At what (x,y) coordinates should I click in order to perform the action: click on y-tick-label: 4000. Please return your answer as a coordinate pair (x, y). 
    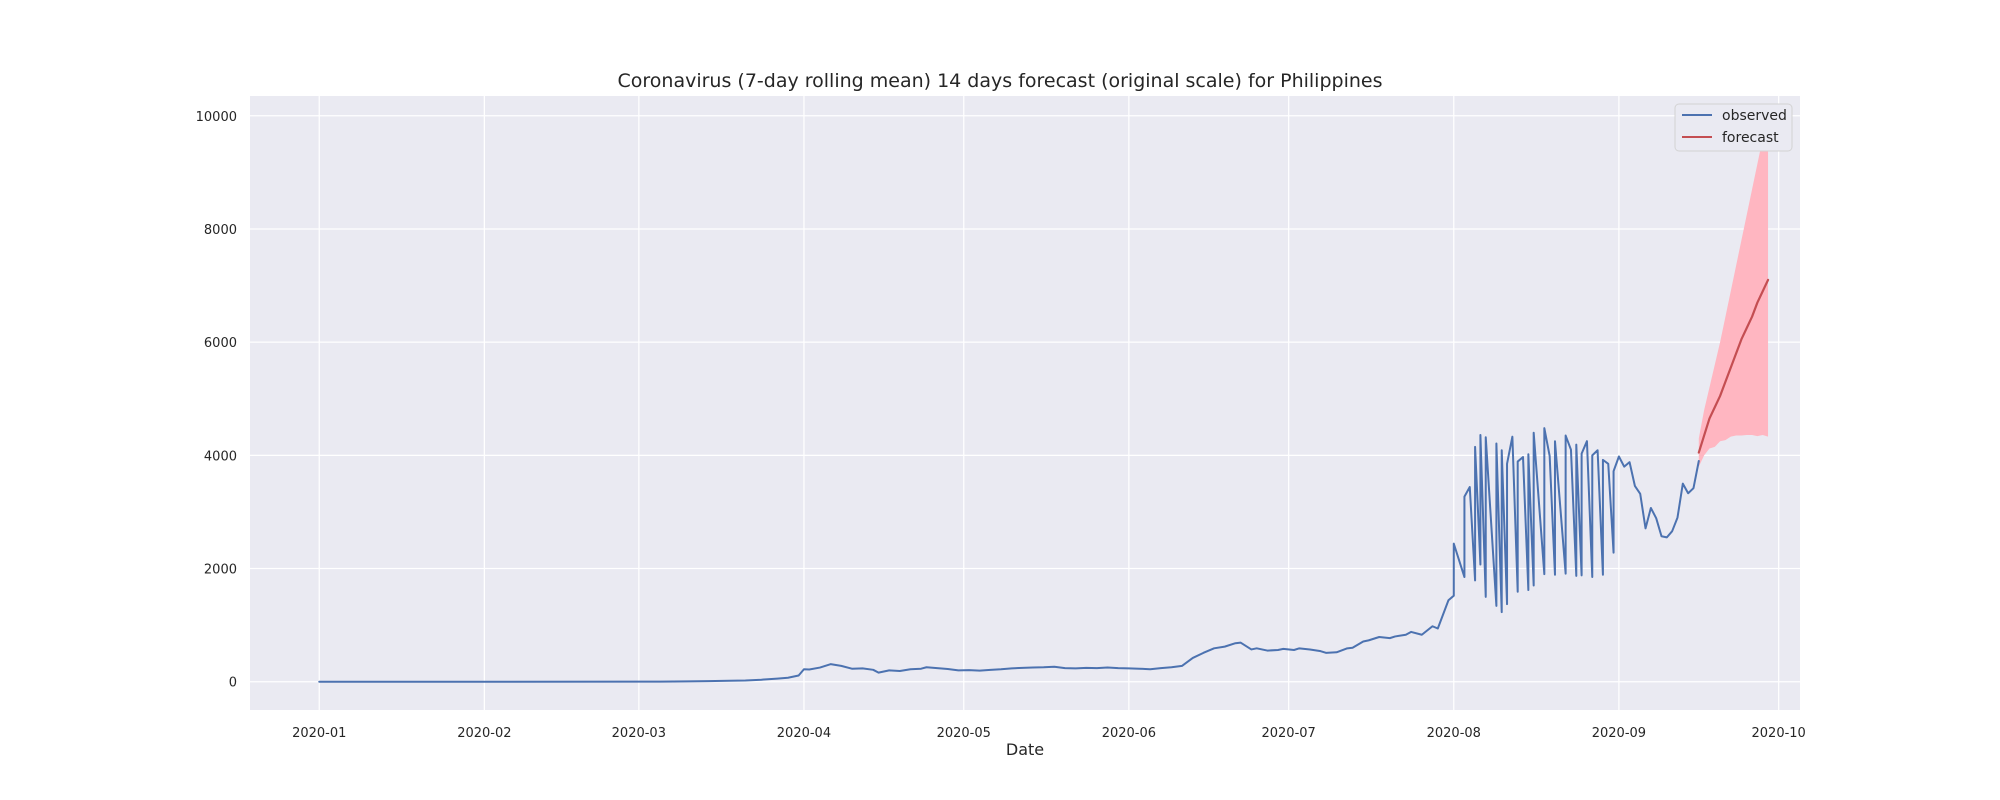
    Looking at the image, I should click on (220, 456).